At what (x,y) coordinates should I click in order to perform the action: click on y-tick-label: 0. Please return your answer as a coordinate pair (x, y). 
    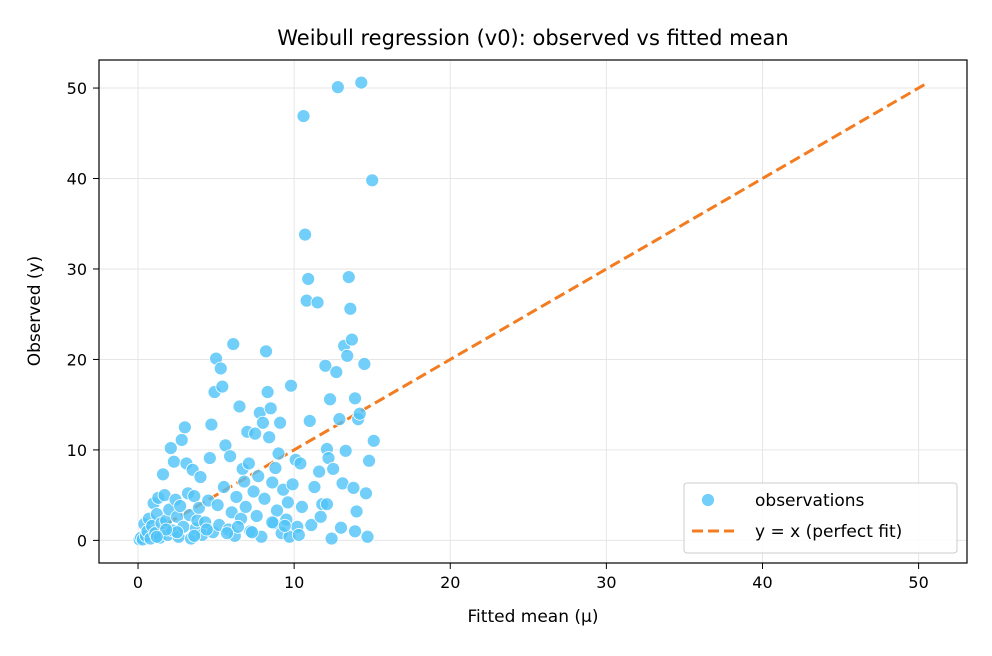
    Looking at the image, I should click on (82, 540).